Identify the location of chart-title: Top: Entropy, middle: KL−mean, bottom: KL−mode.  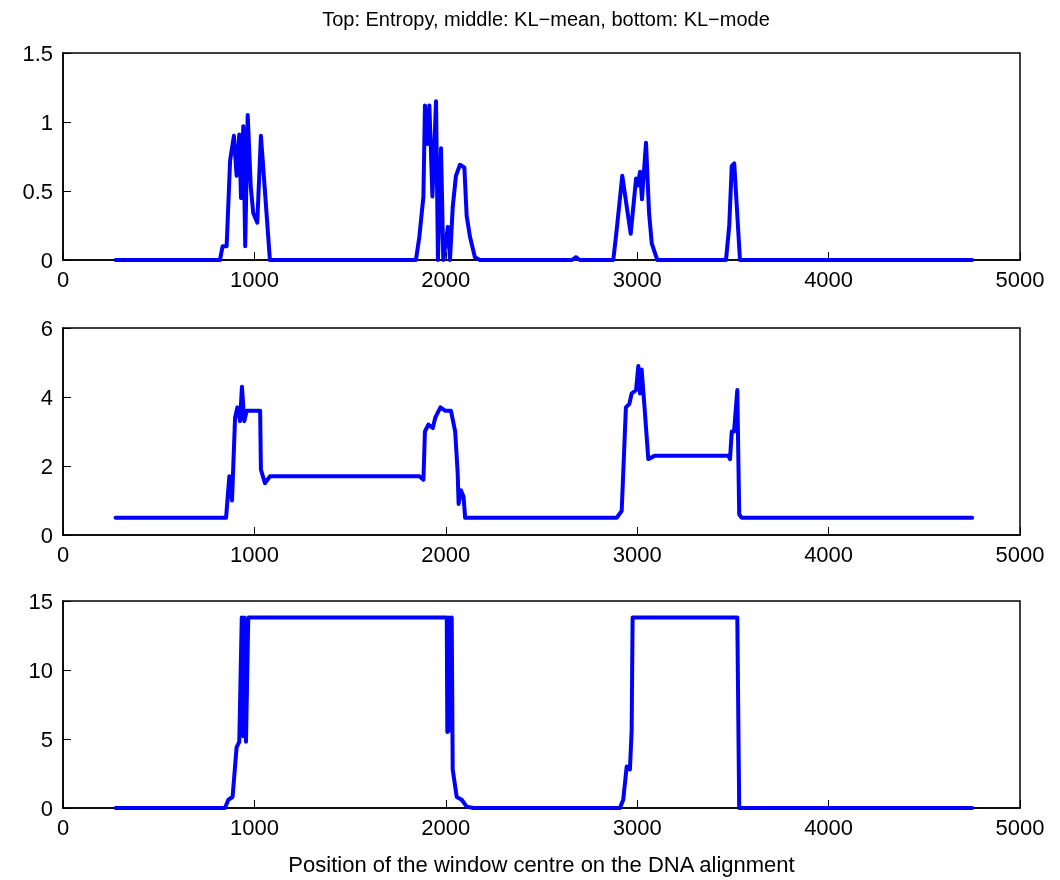
(546, 19).